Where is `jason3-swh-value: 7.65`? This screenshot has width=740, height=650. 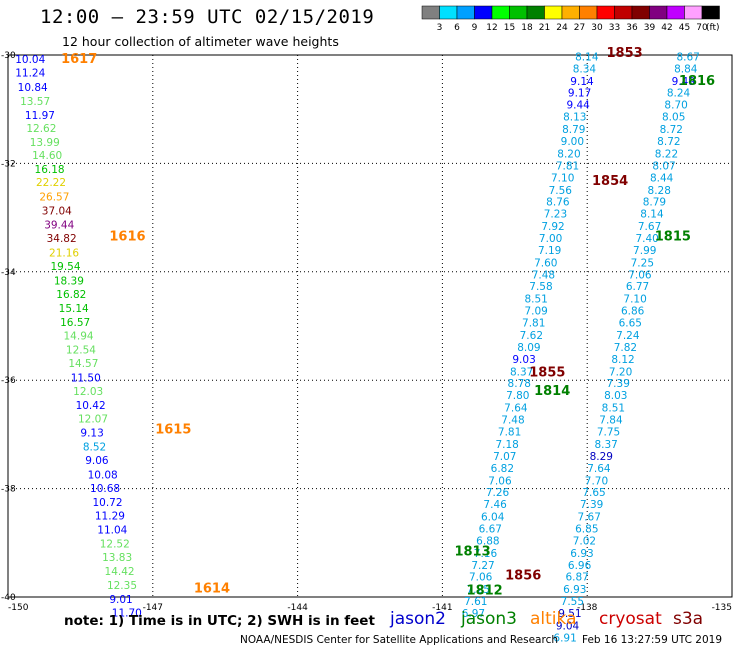 jason3-swh-value: 7.65 is located at coordinates (593, 493).